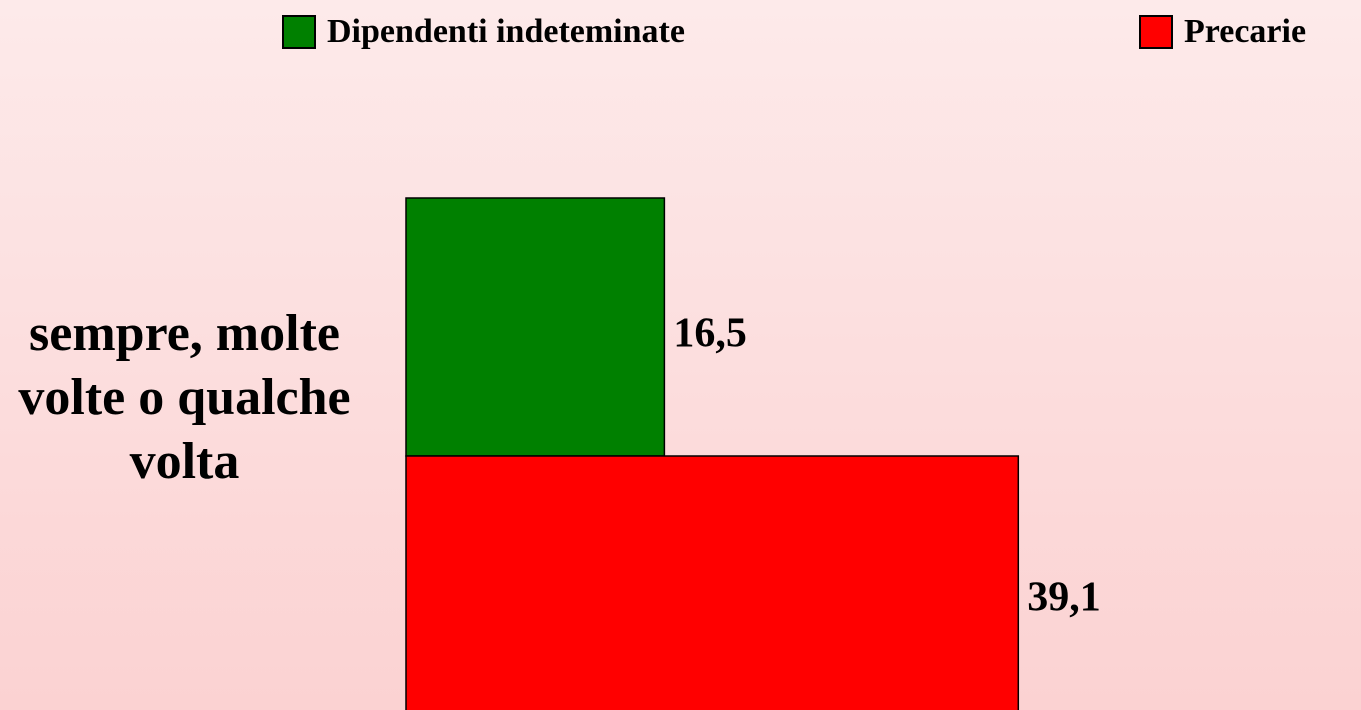 The width and height of the screenshot is (1361, 710). Describe the element at coordinates (535, 327) in the screenshot. I see `bar` at that location.